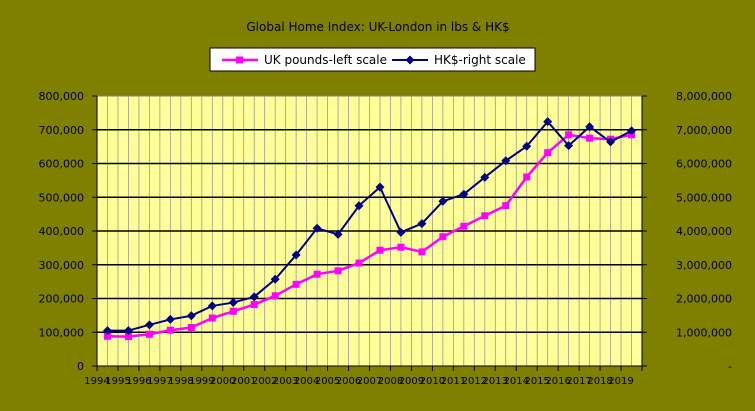 The image size is (755, 411). What do you see at coordinates (578, 381) in the screenshot?
I see `x-tick-label: 2017` at bounding box center [578, 381].